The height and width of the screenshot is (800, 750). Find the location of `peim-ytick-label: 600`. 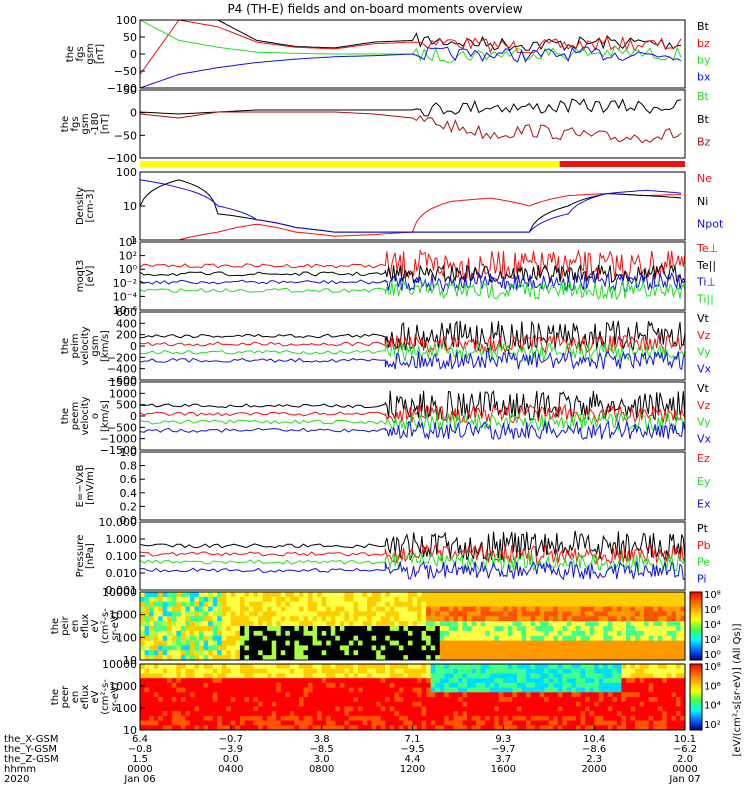

peim-ytick-label: 600 is located at coordinates (126, 312).